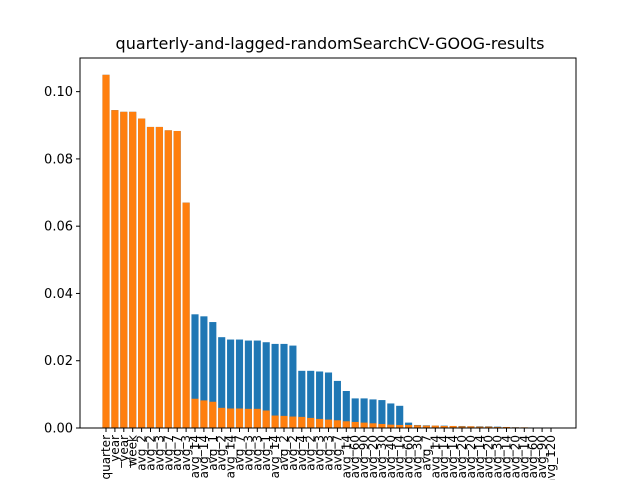 Image resolution: width=640 pixels, height=480 pixels. What do you see at coordinates (115, 452) in the screenshot?
I see `x-tick-label-1: _year` at bounding box center [115, 452].